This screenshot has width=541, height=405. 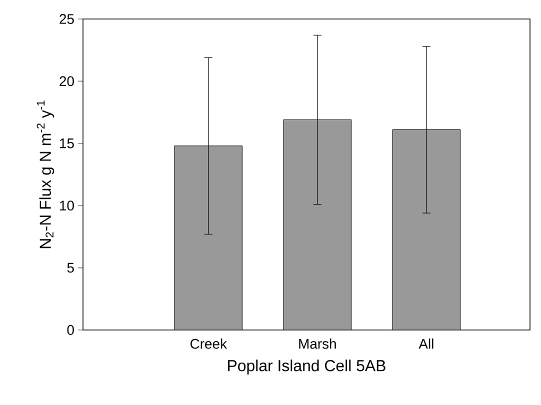 What do you see at coordinates (307, 367) in the screenshot?
I see `x-axis-title: Poplar Island Cell 5AB` at bounding box center [307, 367].